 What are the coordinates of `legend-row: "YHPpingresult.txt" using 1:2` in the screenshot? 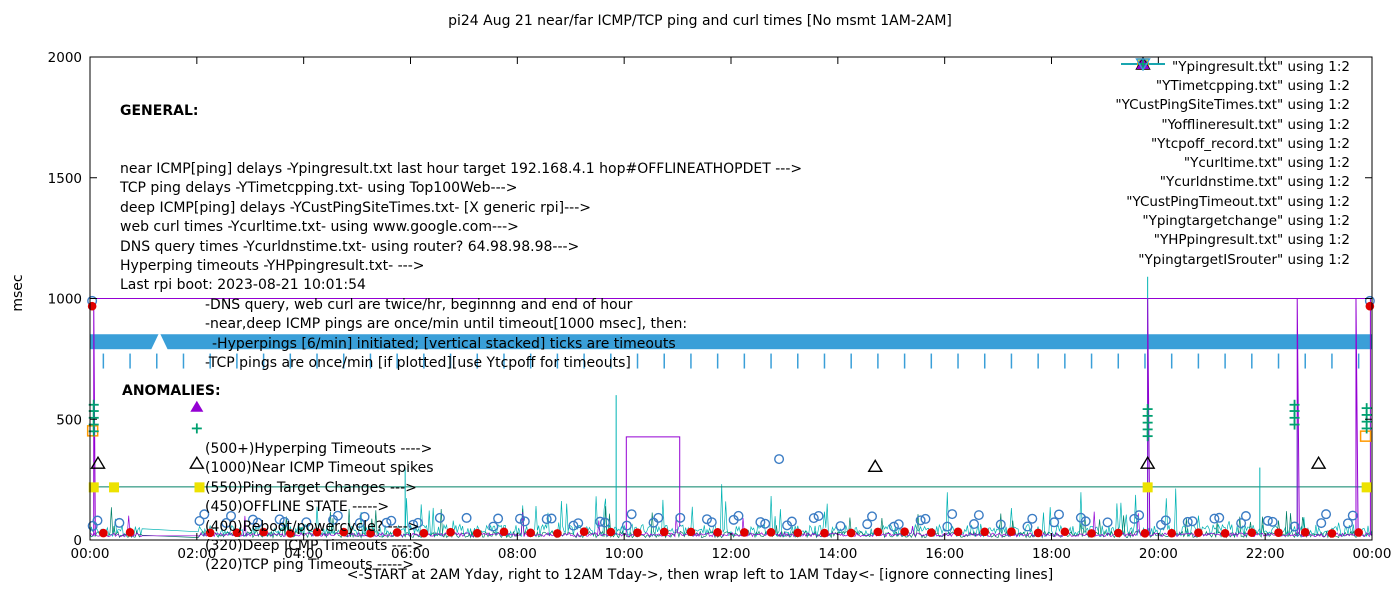 It's located at (1236, 154).